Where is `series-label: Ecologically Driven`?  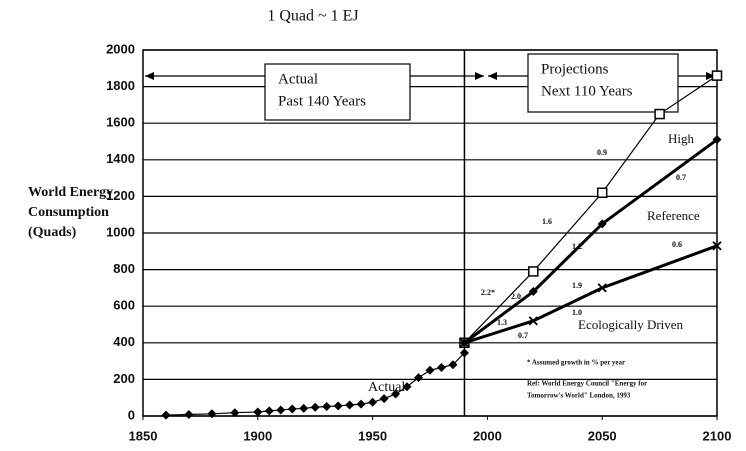
series-label: Ecologically Driven is located at coordinates (631, 324).